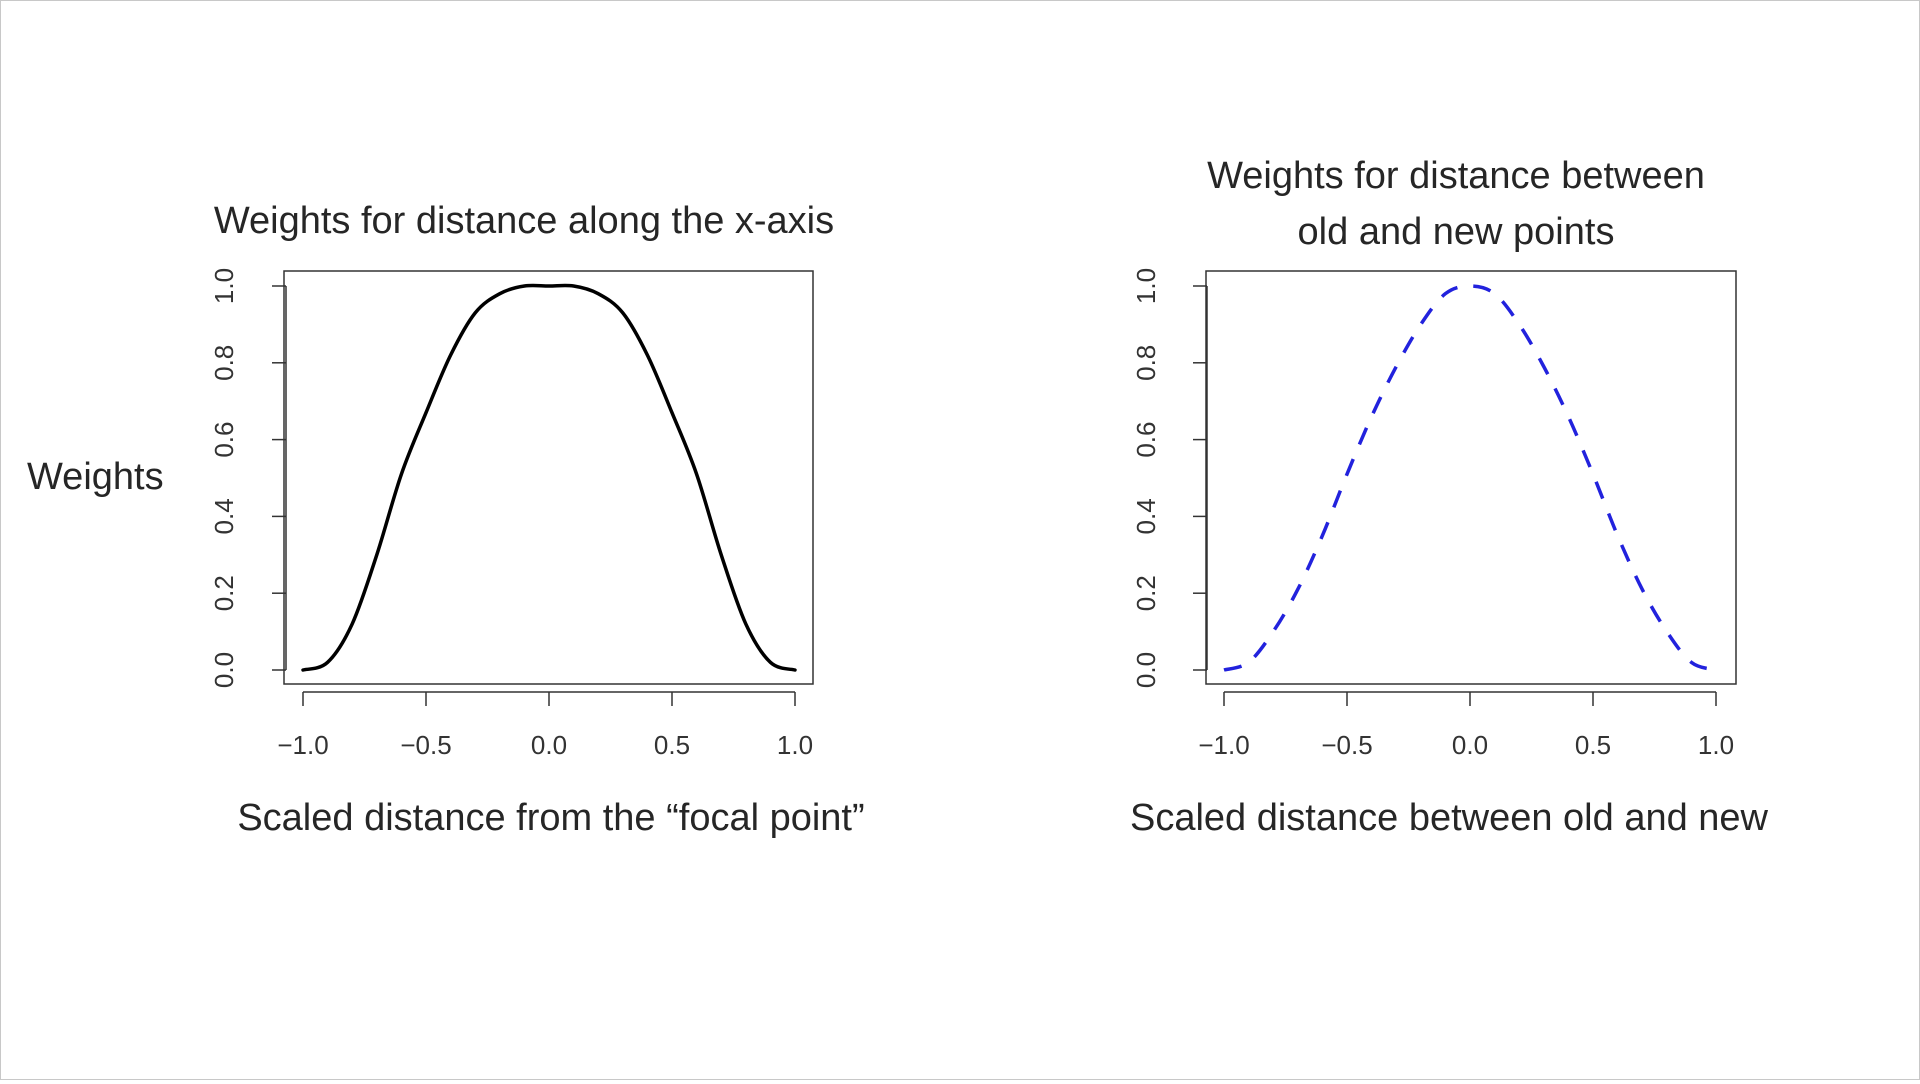 Image resolution: width=1920 pixels, height=1084 pixels. What do you see at coordinates (1169, 478) in the screenshot?
I see `y-axis-right: 0.0 0.2 0.4 0.6 0.8 1.0` at bounding box center [1169, 478].